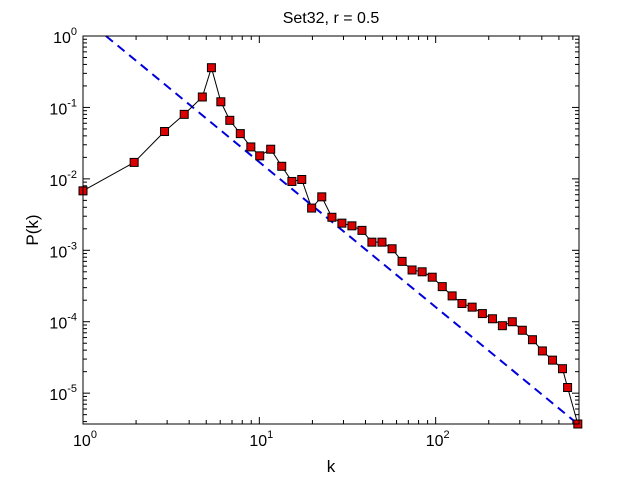 This screenshot has height=480, width=640. What do you see at coordinates (85, 439) in the screenshot?
I see `x-tick-label: 10⁰` at bounding box center [85, 439].